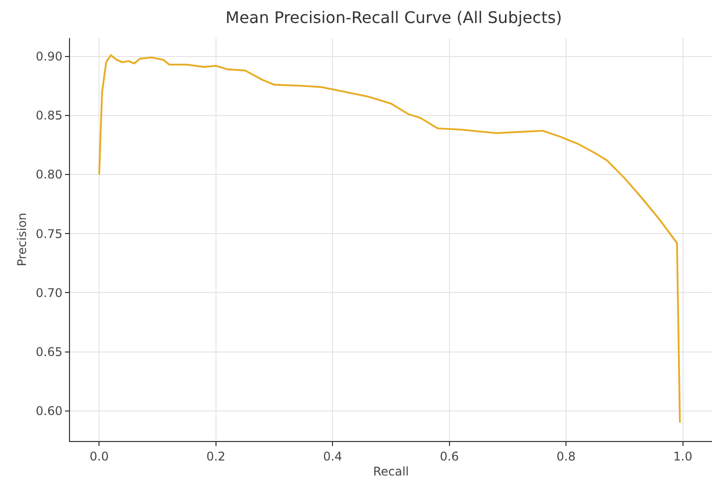 This screenshot has height=480, width=716. What do you see at coordinates (22, 239) in the screenshot?
I see `y-axis-title: Precision` at bounding box center [22, 239].